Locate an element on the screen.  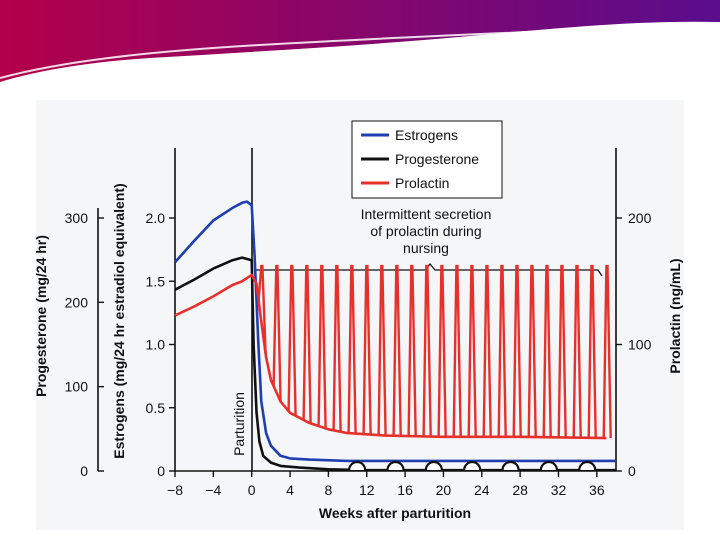
x-tick-label: 16 is located at coordinates (405, 490).